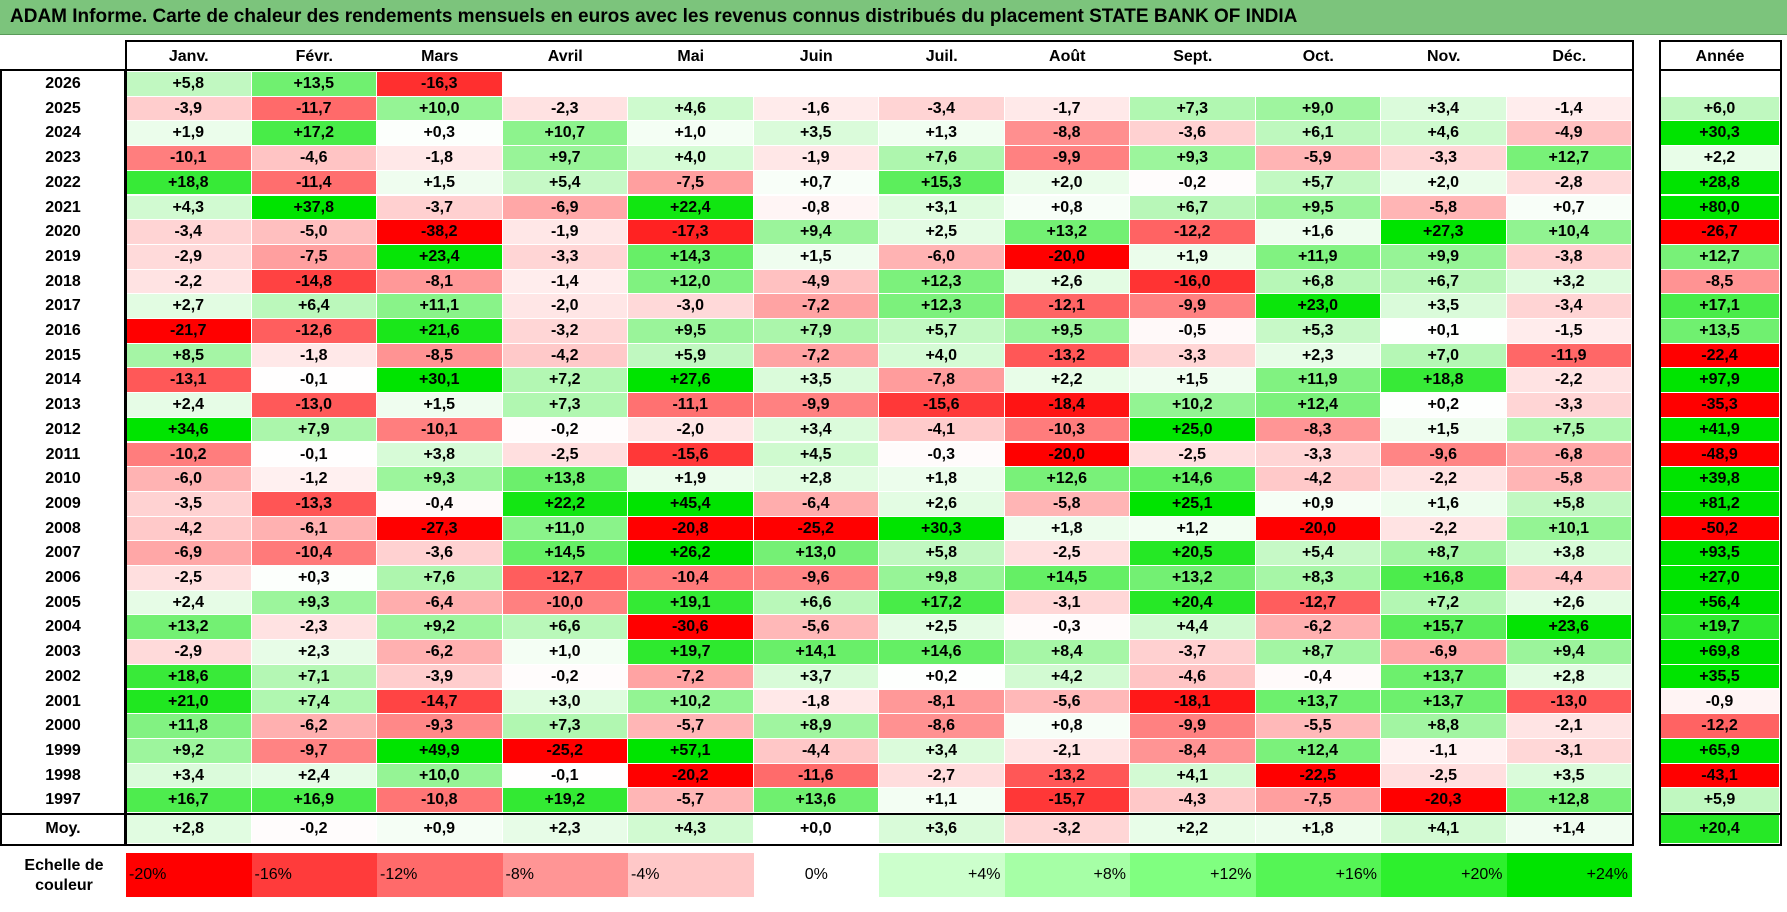 The height and width of the screenshot is (912, 1787). Describe the element at coordinates (1569, 875) in the screenshot. I see `scale-swatch: +24%` at that location.